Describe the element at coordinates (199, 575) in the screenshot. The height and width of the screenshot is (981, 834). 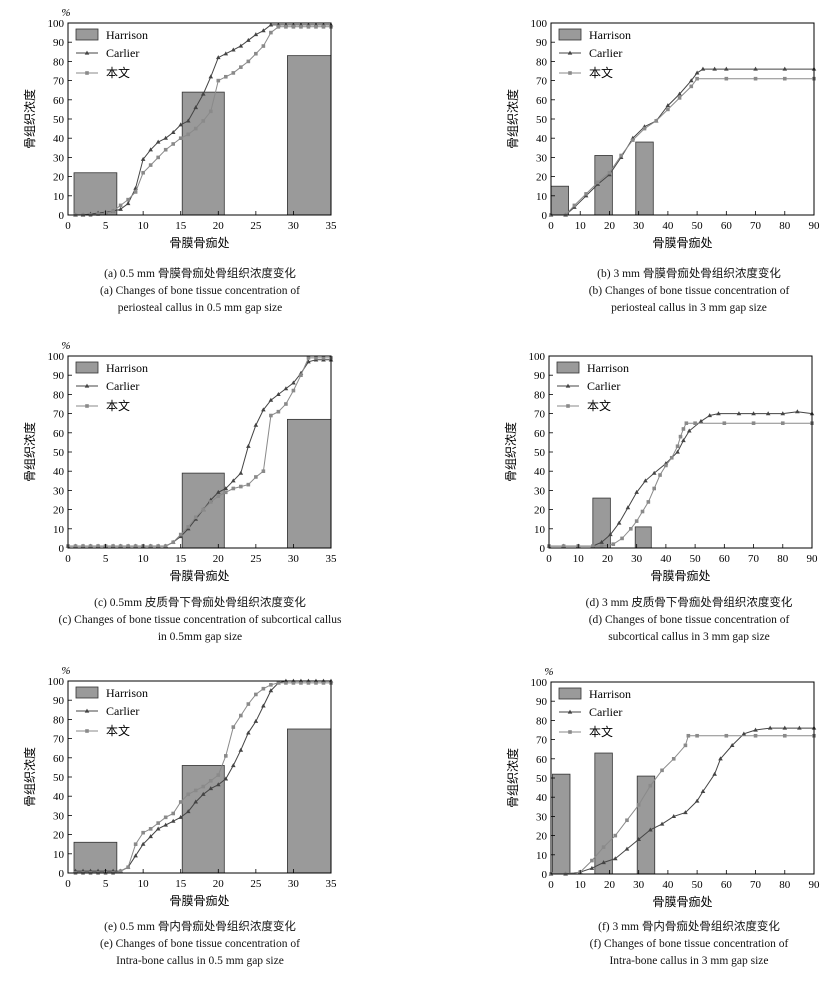
I see `x-axis-label: 骨膜骨痂处` at that location.